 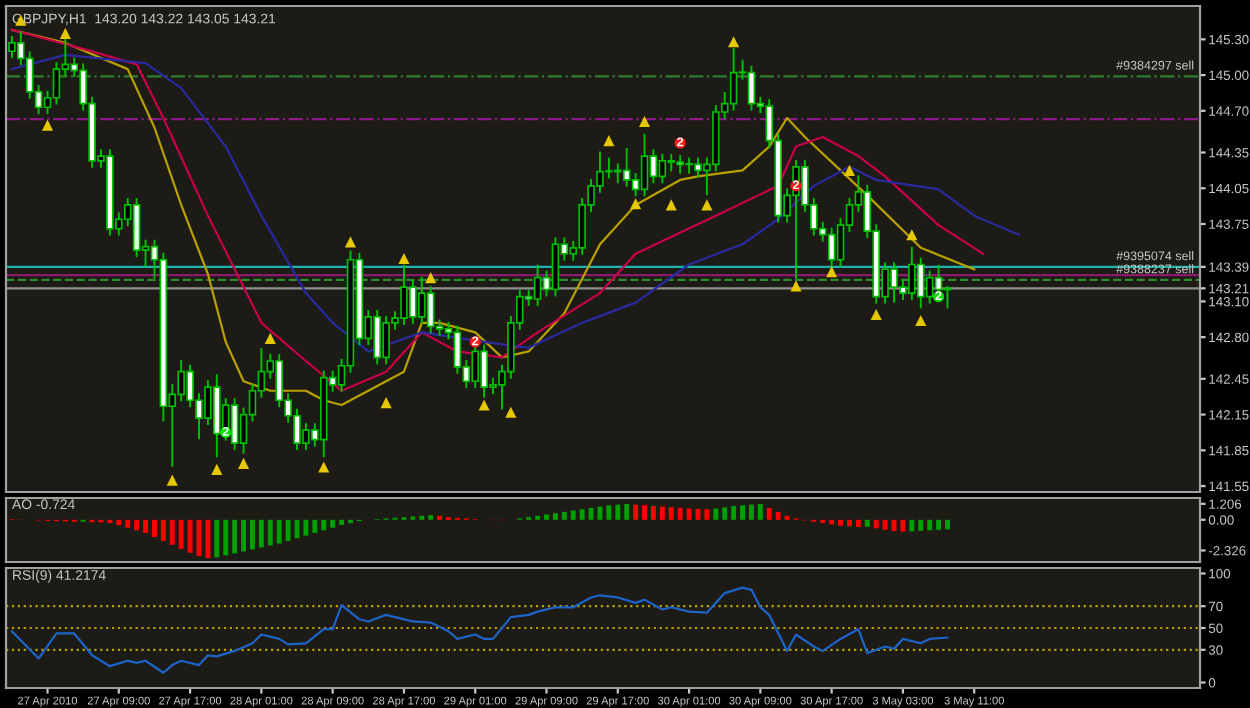 I want to click on line-series, so click(x=479, y=630).